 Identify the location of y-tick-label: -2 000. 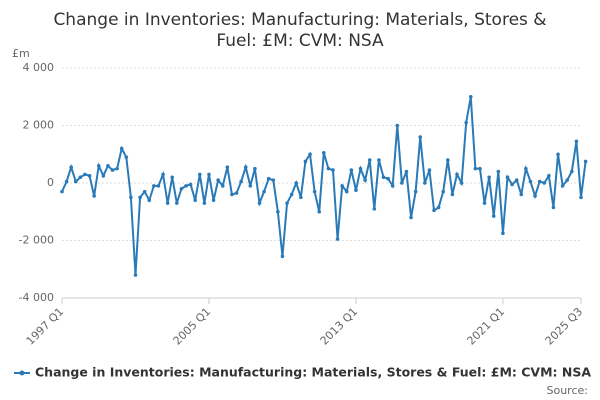
(36, 240).